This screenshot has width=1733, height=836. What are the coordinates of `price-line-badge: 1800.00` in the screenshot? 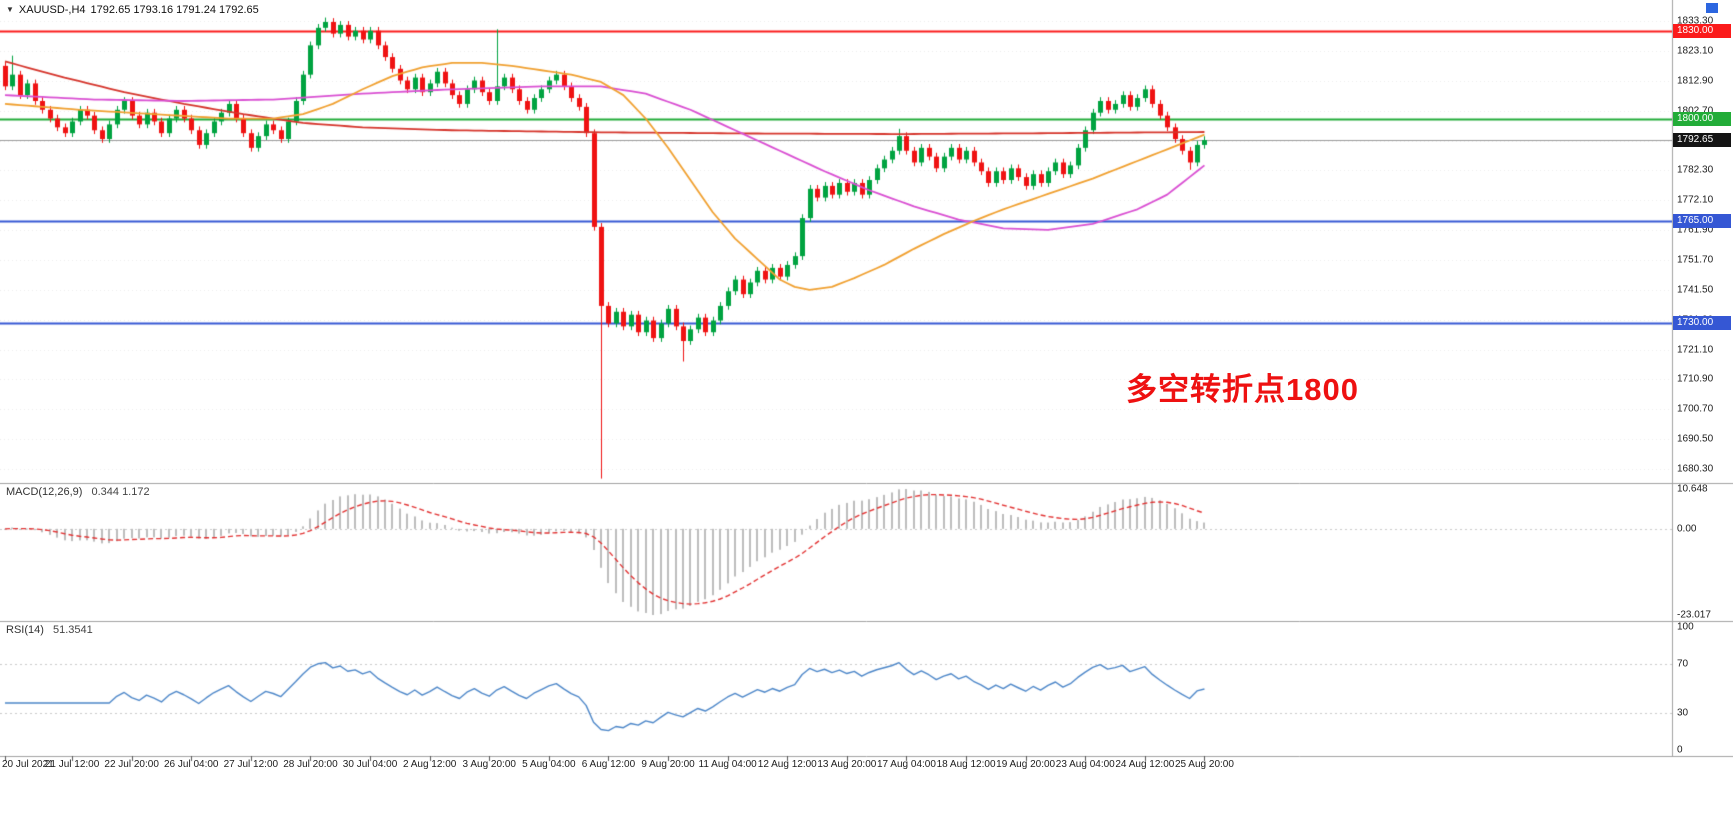 It's located at (1702, 118).